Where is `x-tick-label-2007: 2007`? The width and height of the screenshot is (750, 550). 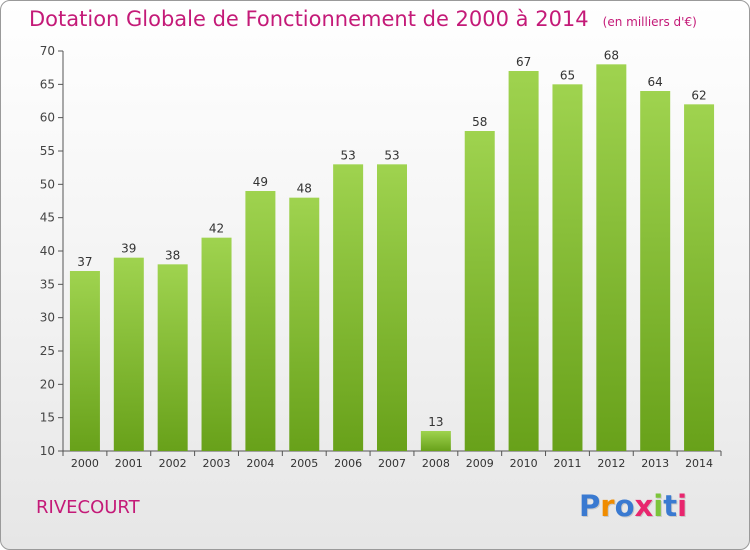 x-tick-label-2007: 2007 is located at coordinates (392, 463).